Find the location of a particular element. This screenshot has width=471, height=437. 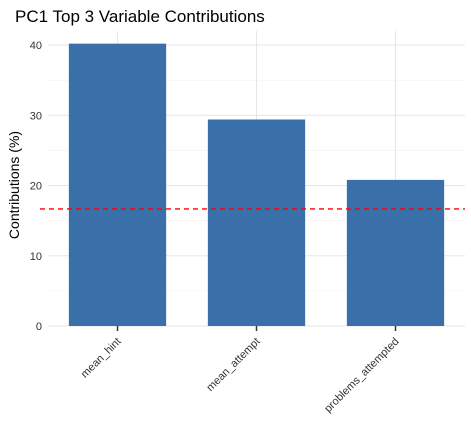

bar-problems-attempted is located at coordinates (395, 252).